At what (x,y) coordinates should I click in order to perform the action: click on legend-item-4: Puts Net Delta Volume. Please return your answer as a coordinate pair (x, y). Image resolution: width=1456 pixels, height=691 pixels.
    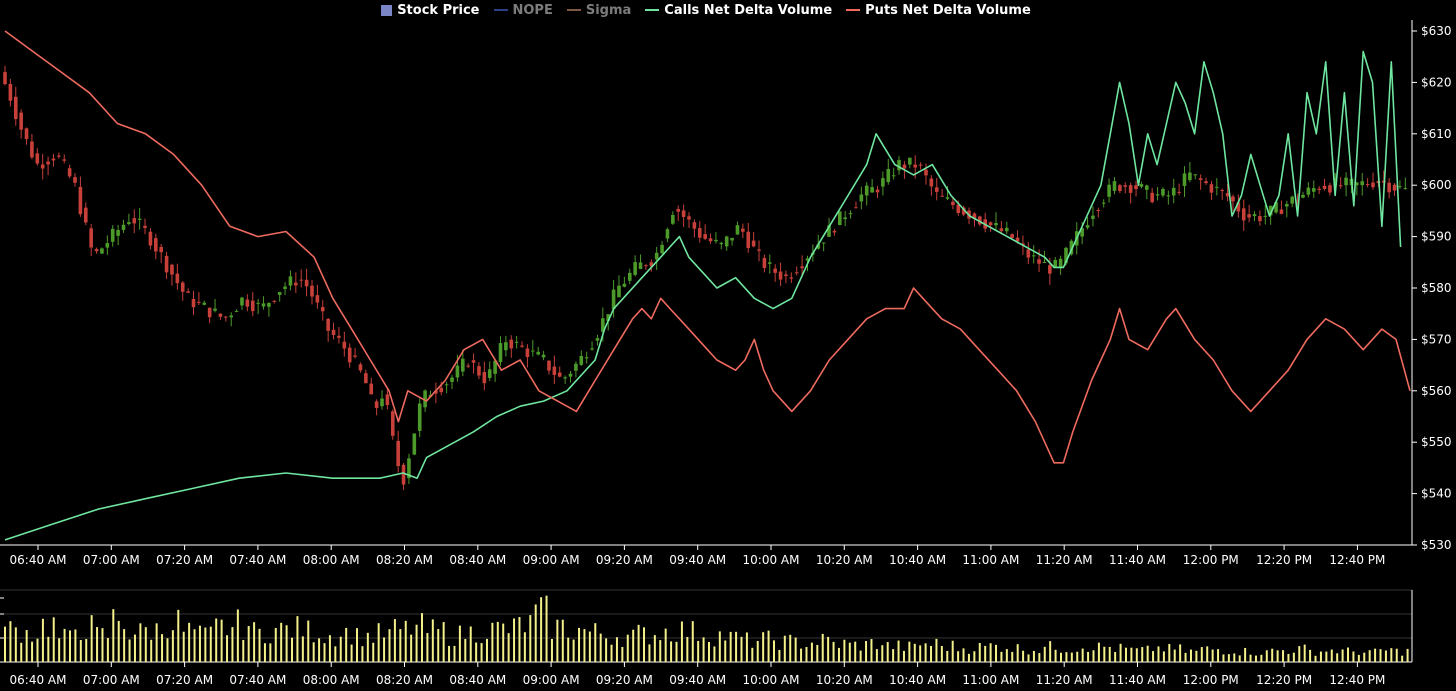
    Looking at the image, I should click on (938, 10).